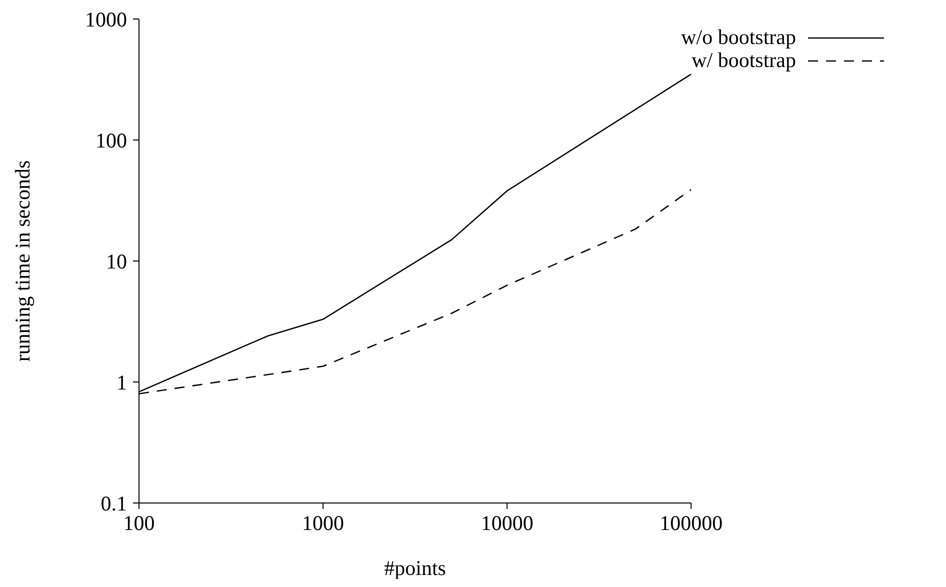 The height and width of the screenshot is (587, 946). I want to click on x-tick-label: 100000, so click(691, 522).